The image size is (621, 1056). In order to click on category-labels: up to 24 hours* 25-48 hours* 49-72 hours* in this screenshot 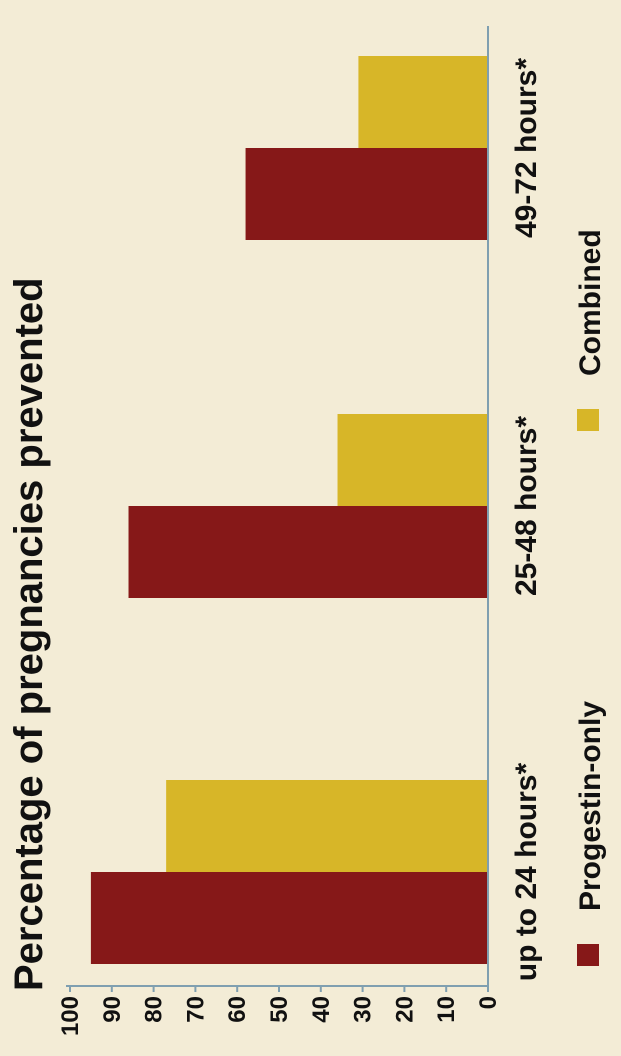, I will do `click(526, 520)`.